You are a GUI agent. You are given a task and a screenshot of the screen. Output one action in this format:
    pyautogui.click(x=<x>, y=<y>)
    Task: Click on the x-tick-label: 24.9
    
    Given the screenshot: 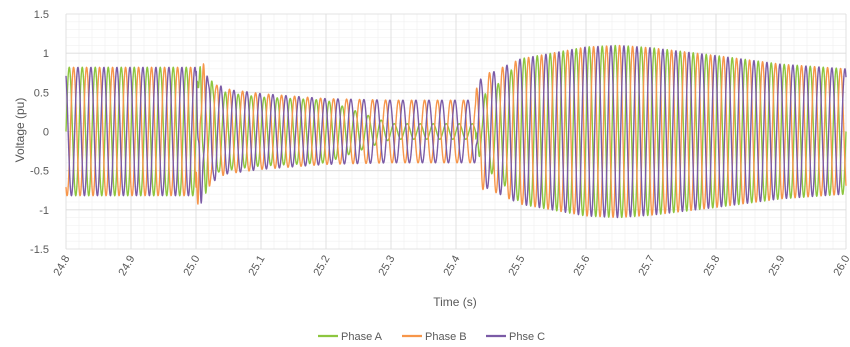 What is the action you would take?
    pyautogui.click(x=126, y=266)
    